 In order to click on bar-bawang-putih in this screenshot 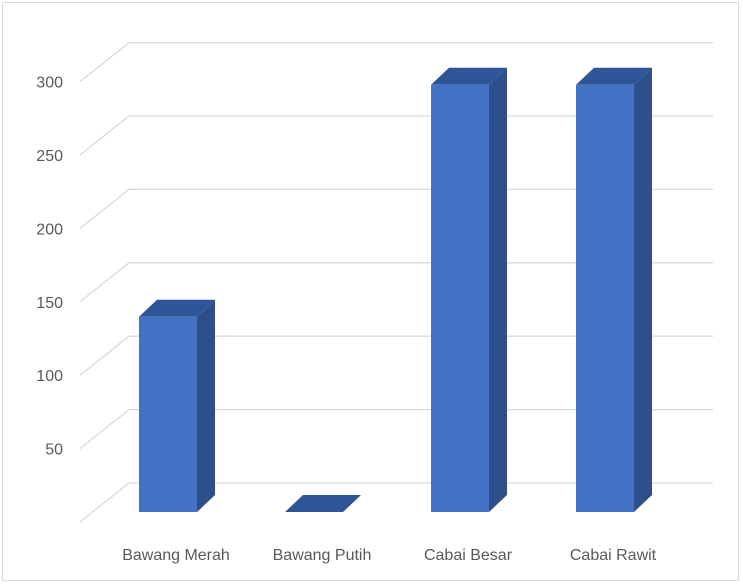, I will do `click(323, 503)`.